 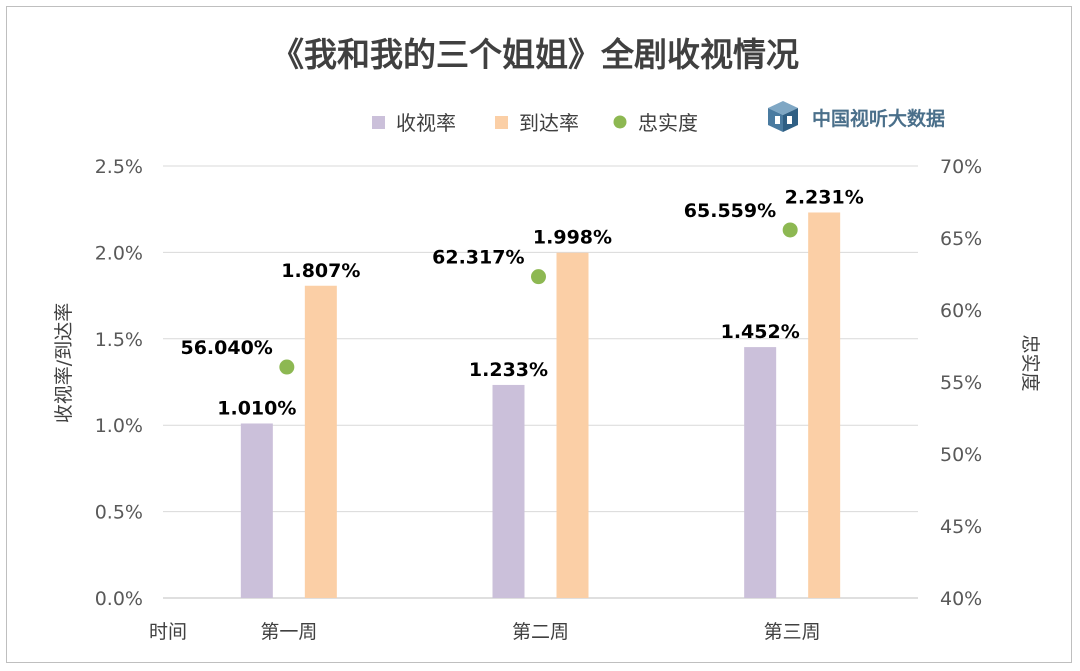 What do you see at coordinates (119, 599) in the screenshot?
I see `left-tick-label: 0.0%` at bounding box center [119, 599].